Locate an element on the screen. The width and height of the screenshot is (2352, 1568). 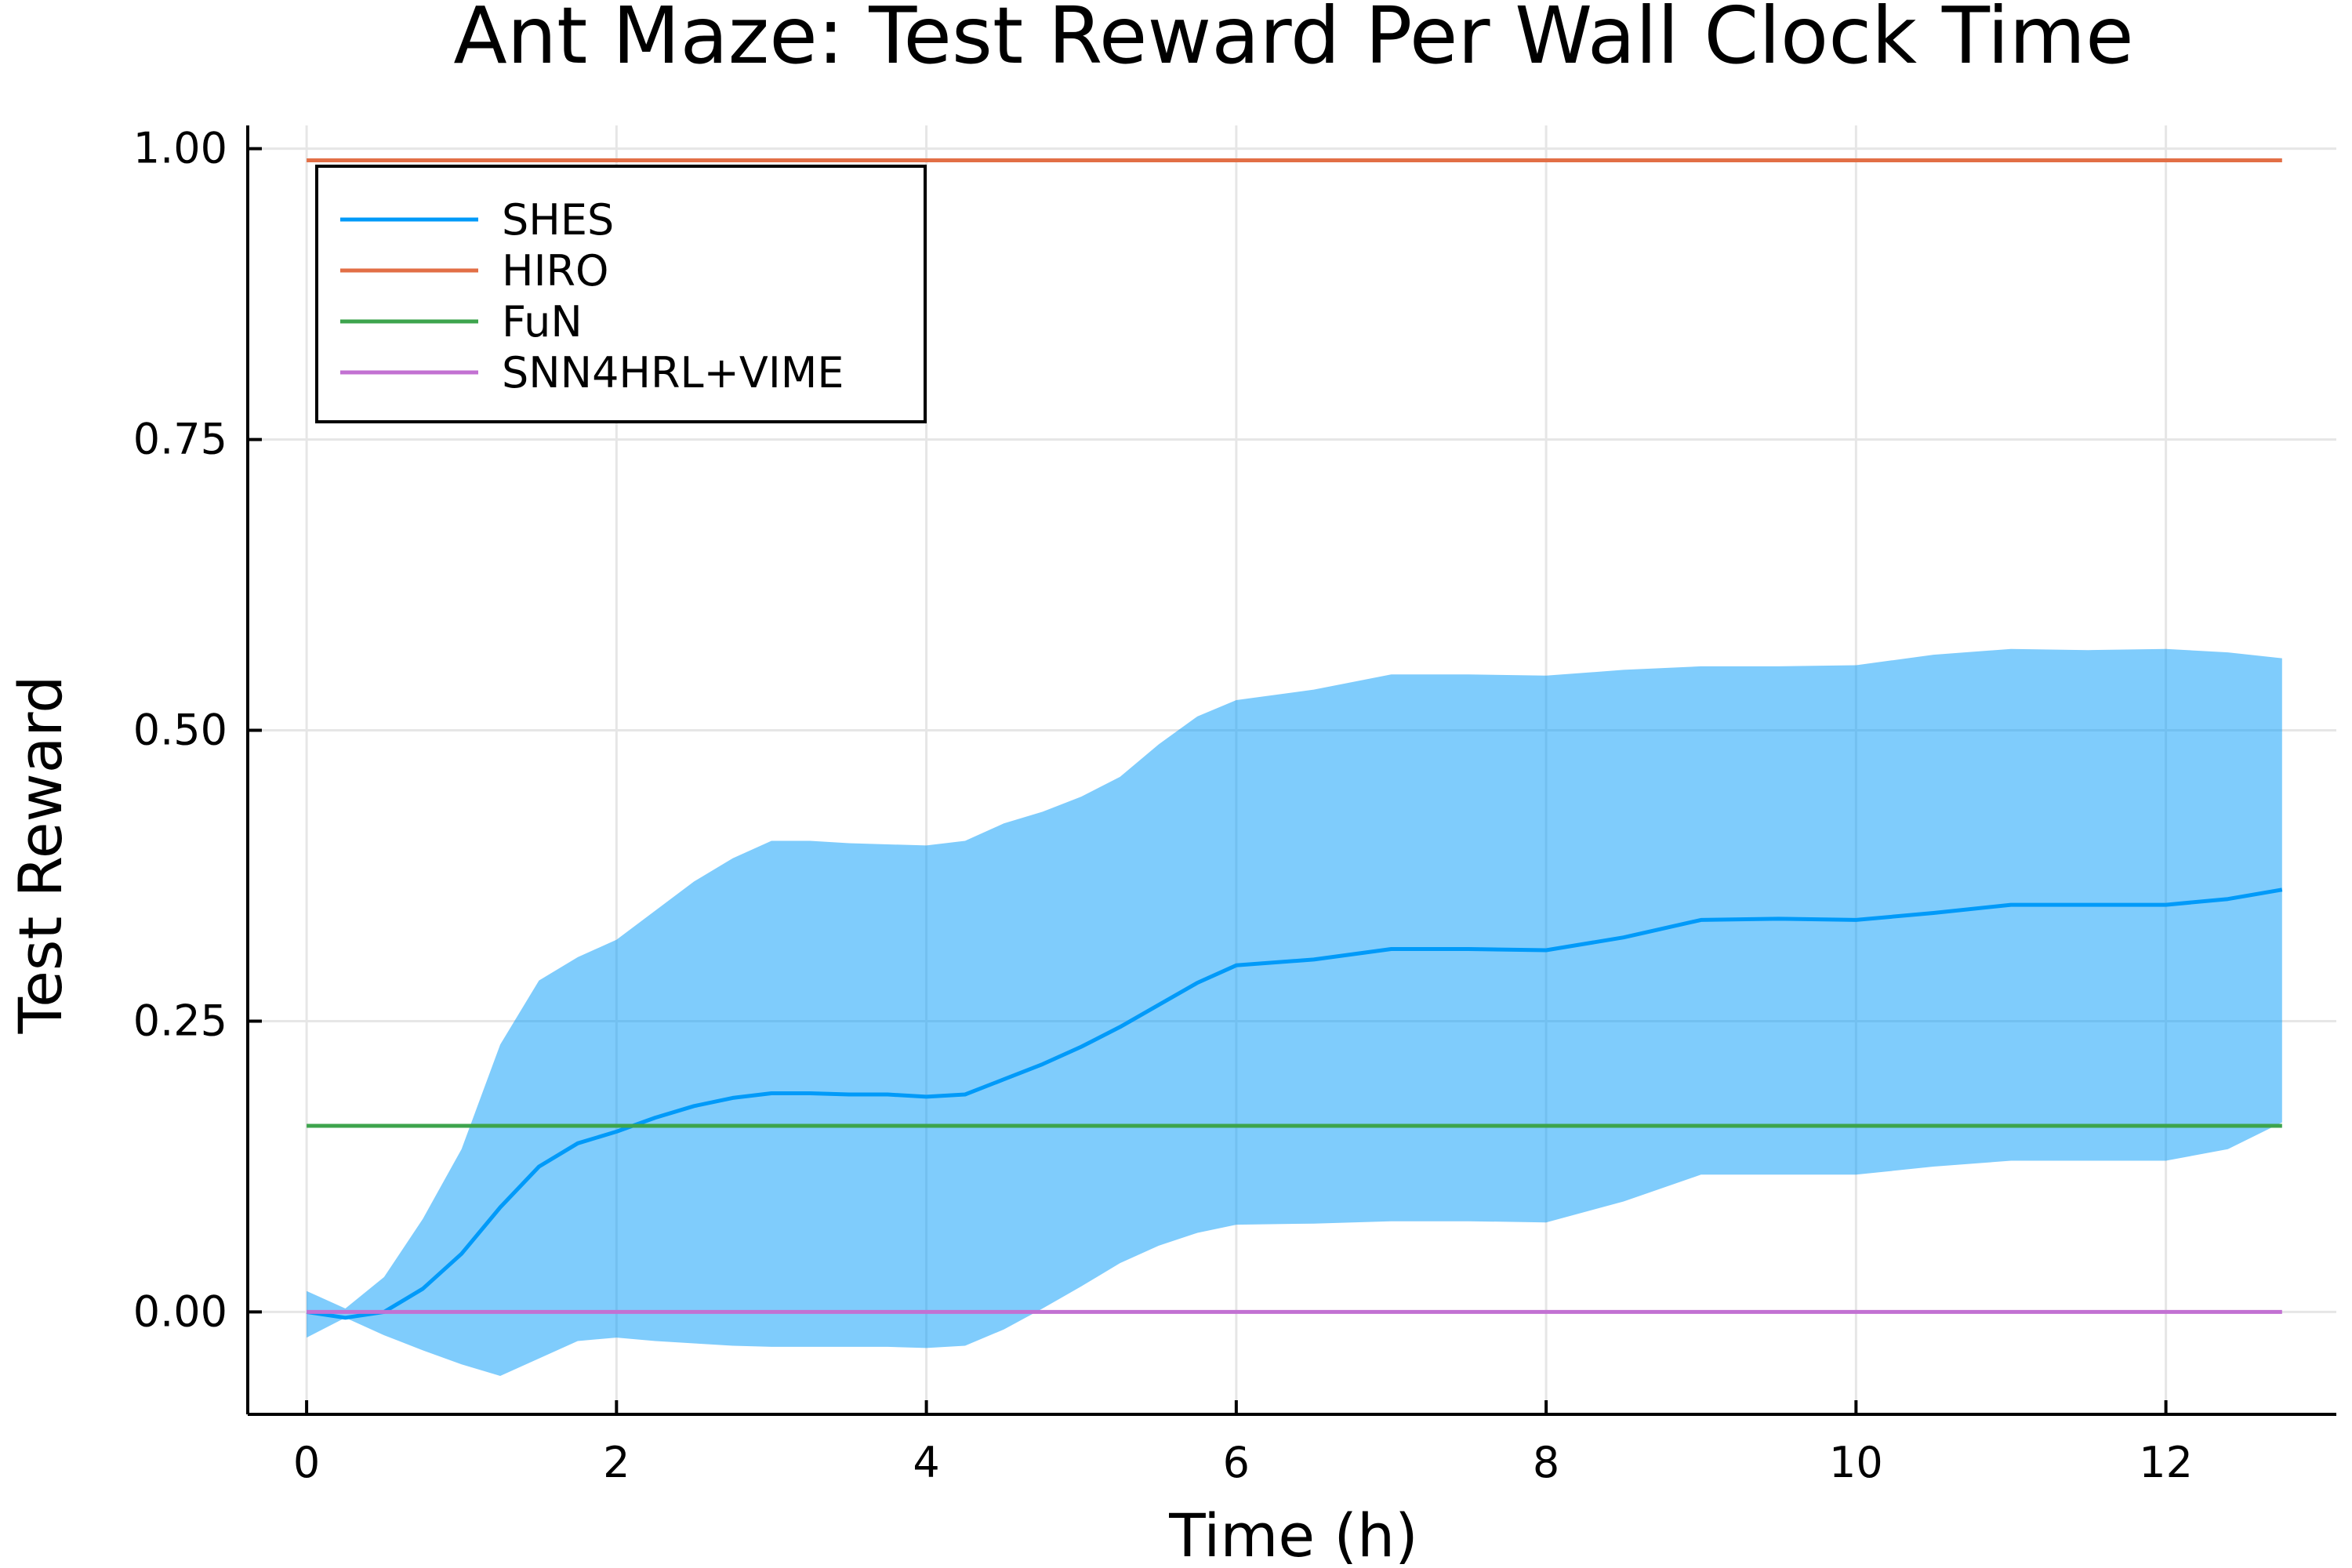
y-tick-label: 0.50 is located at coordinates (180, 730).